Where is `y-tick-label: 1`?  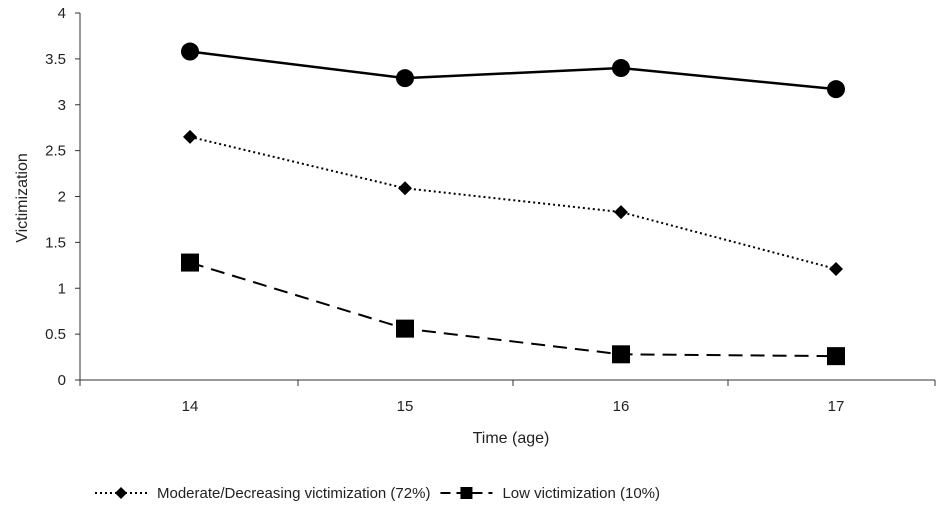 y-tick-label: 1 is located at coordinates (62, 288).